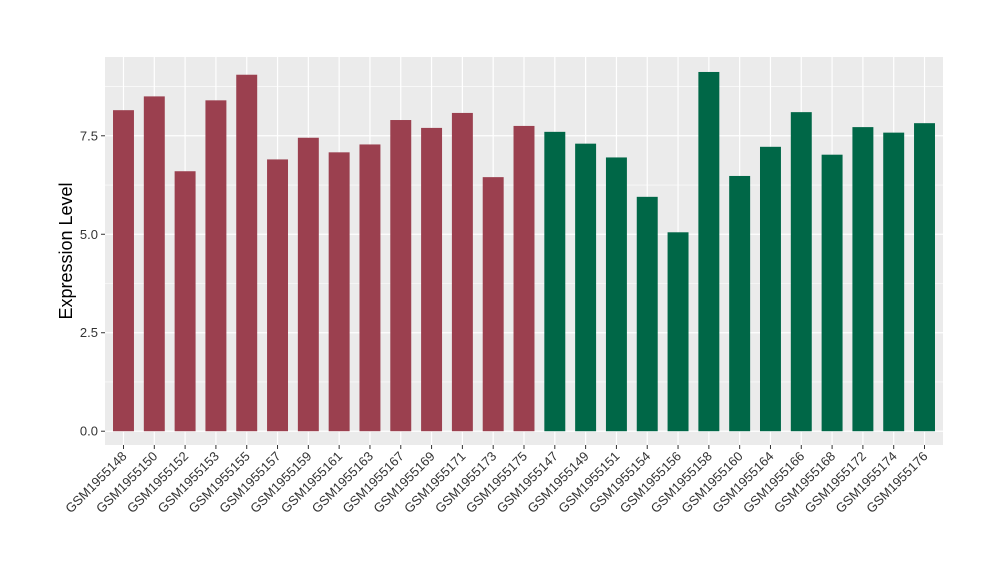 This screenshot has height=580, width=1000. I want to click on y-tick-label: 2.5, so click(89, 332).